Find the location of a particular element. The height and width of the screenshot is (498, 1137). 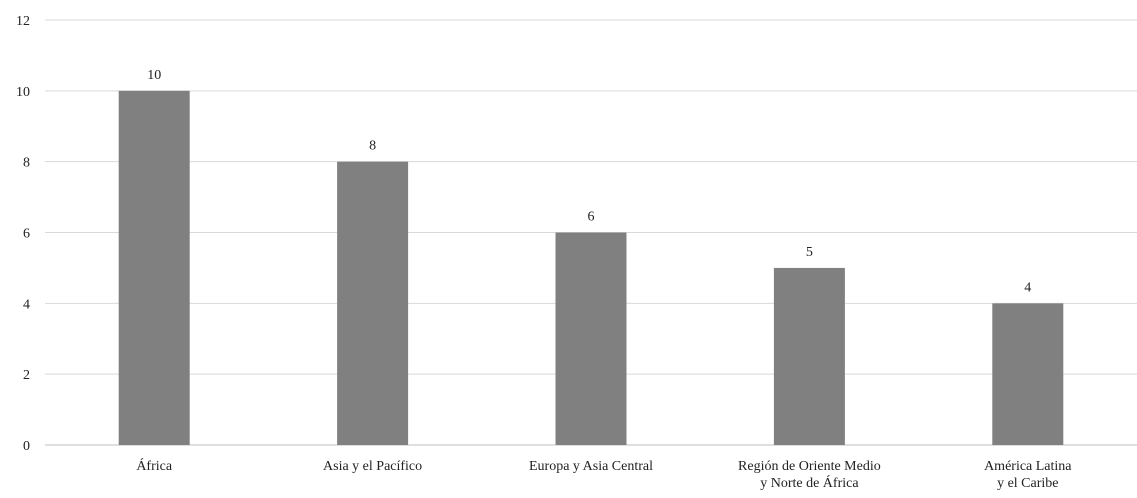

x-tick-label-line: América Latina is located at coordinates (1028, 466).